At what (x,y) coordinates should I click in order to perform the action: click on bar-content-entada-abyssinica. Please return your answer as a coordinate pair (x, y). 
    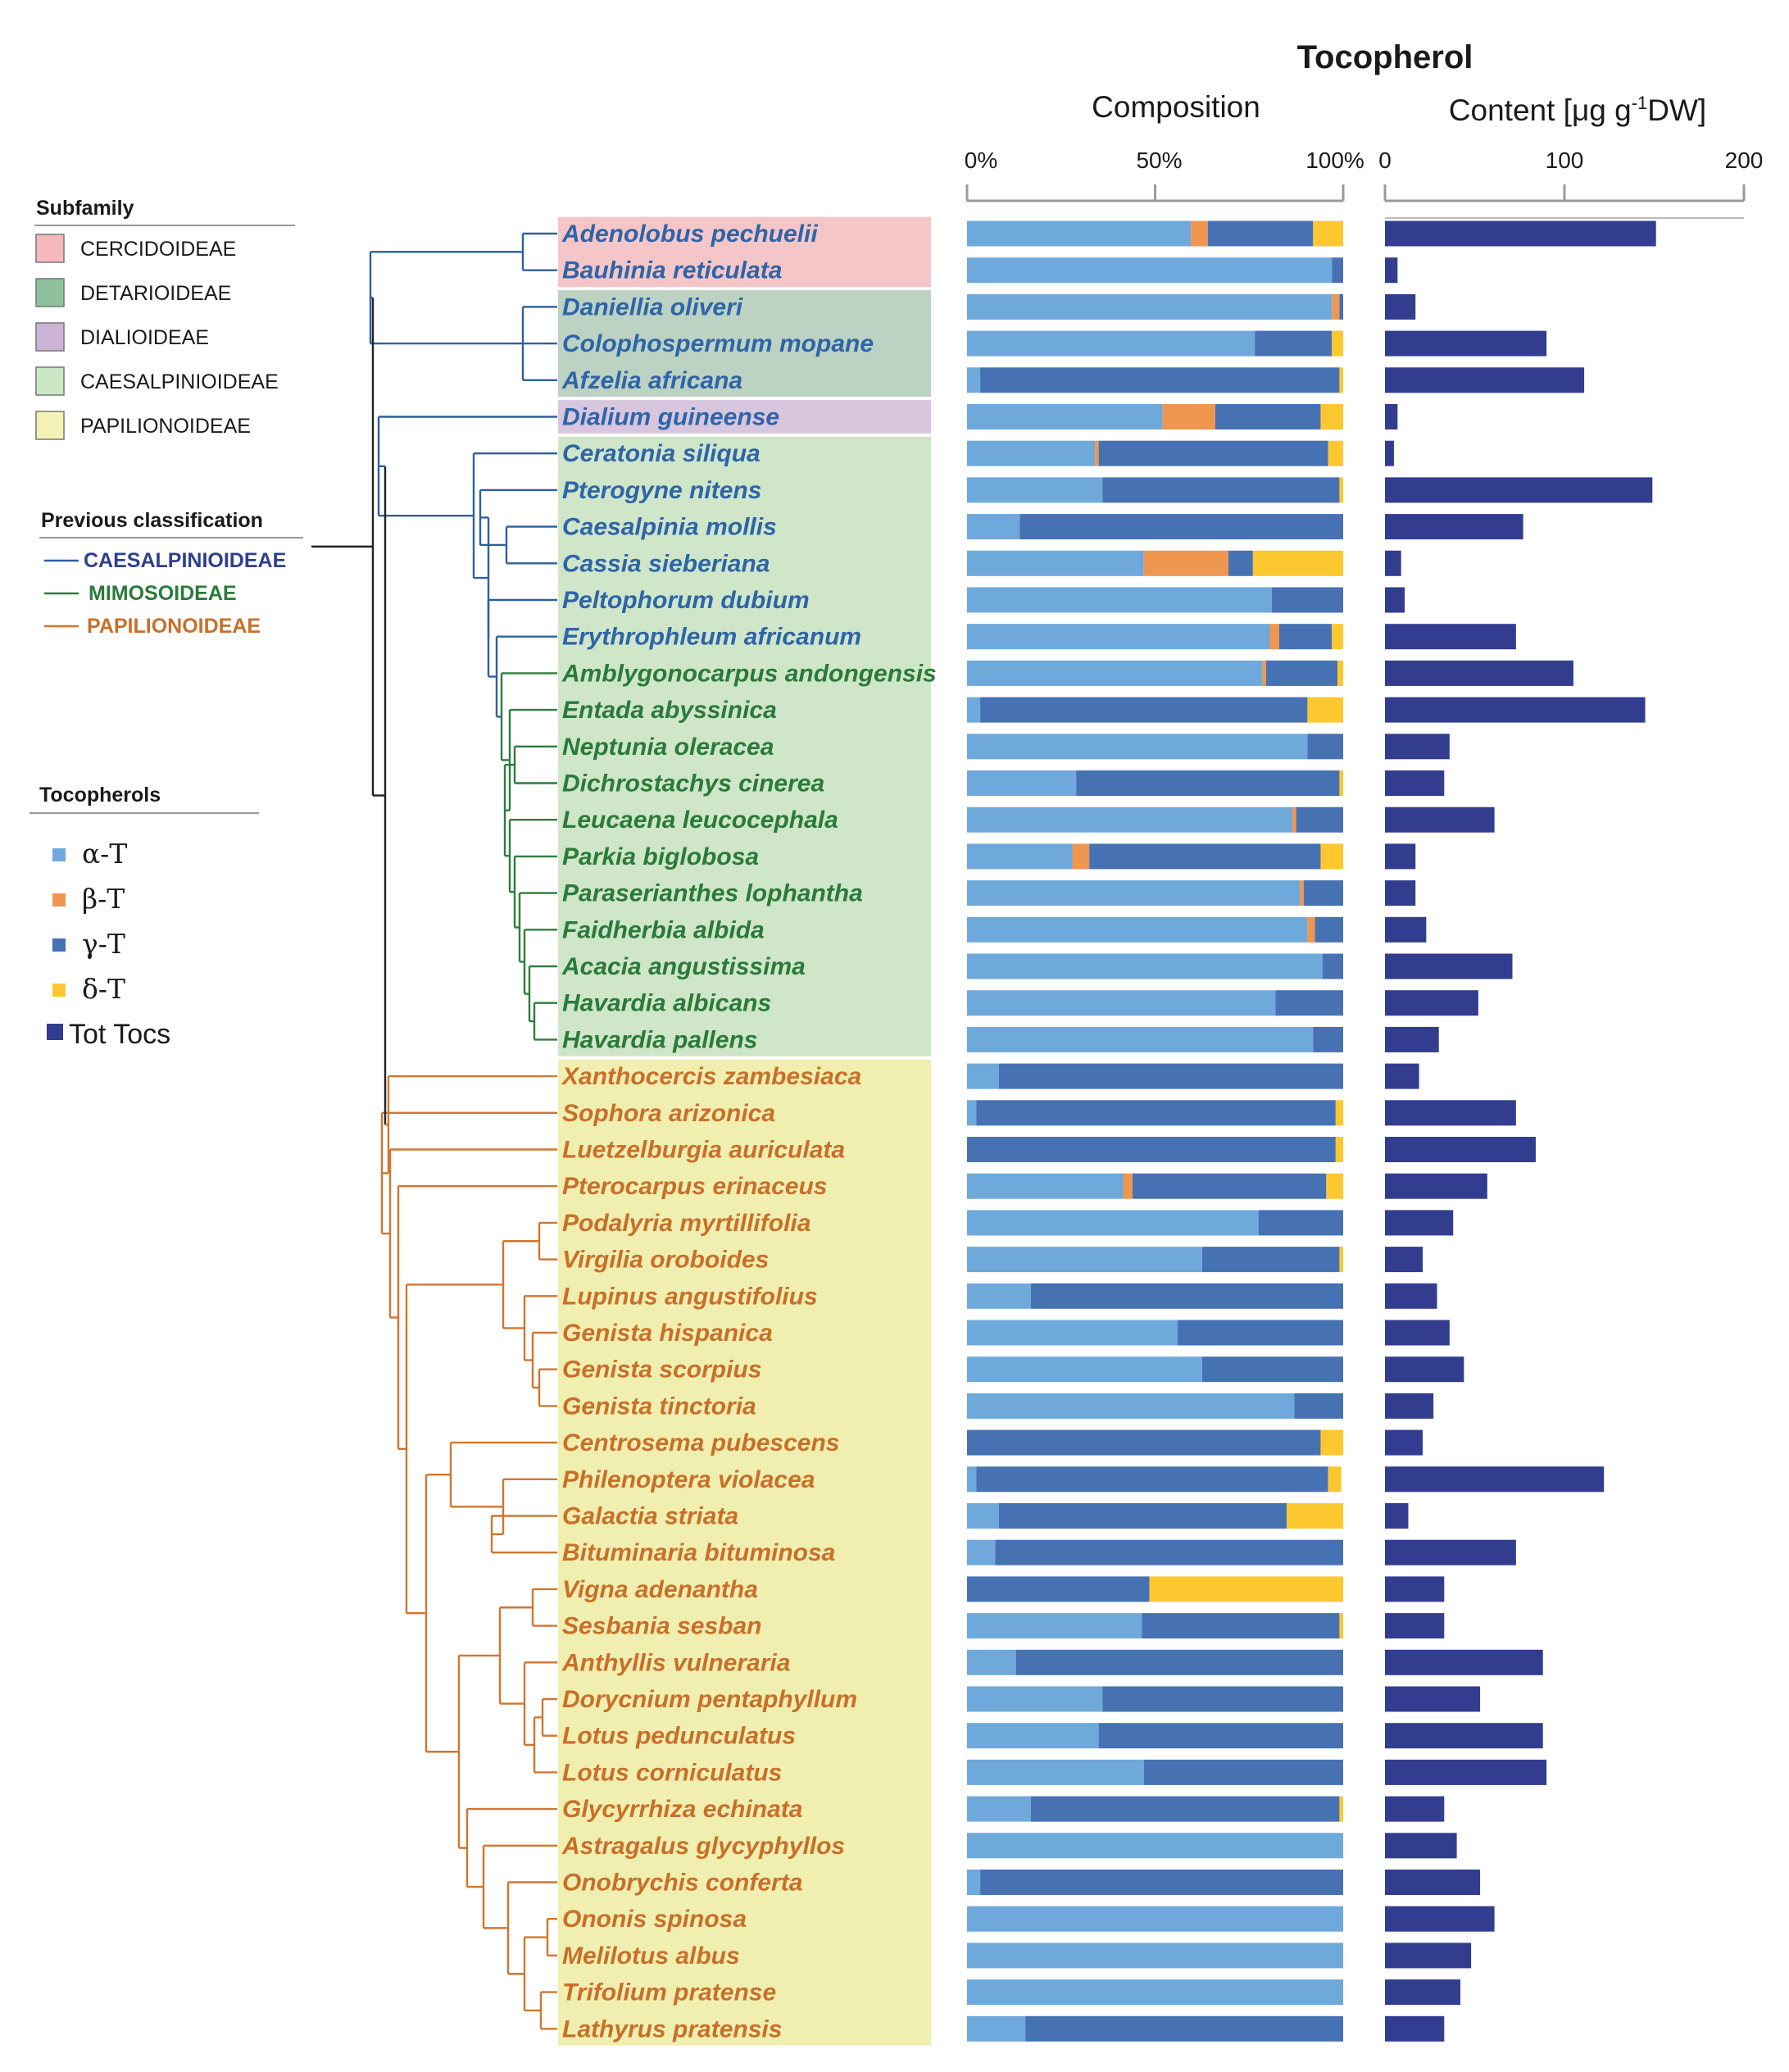
    Looking at the image, I should click on (1515, 710).